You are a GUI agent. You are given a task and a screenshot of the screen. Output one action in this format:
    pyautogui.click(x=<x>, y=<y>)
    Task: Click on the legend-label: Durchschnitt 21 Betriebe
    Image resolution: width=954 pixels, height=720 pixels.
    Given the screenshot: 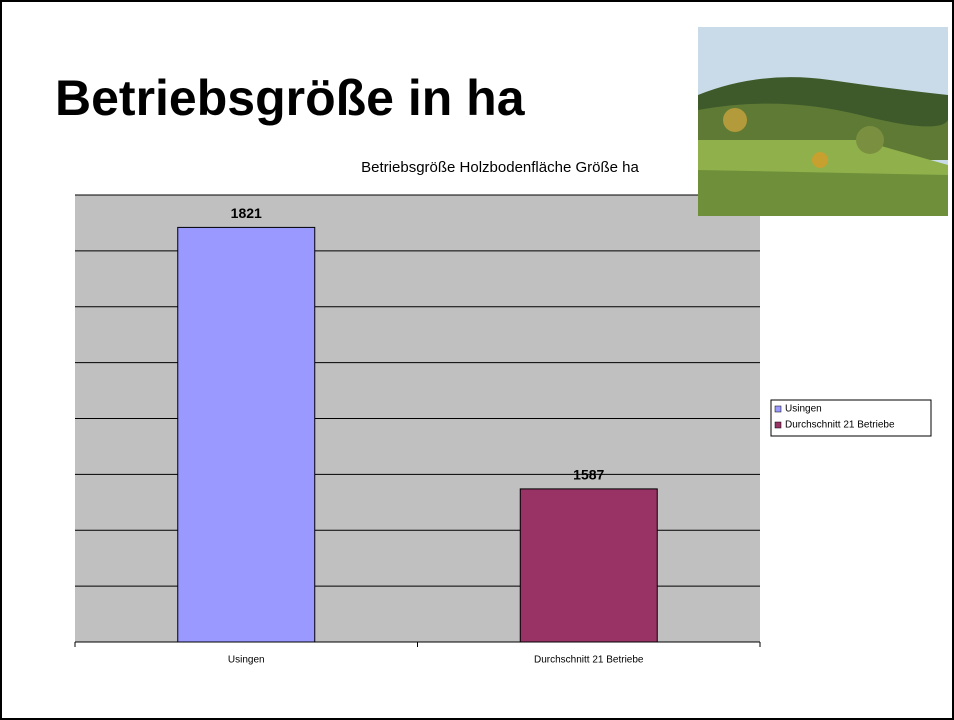 What is the action you would take?
    pyautogui.click(x=840, y=425)
    